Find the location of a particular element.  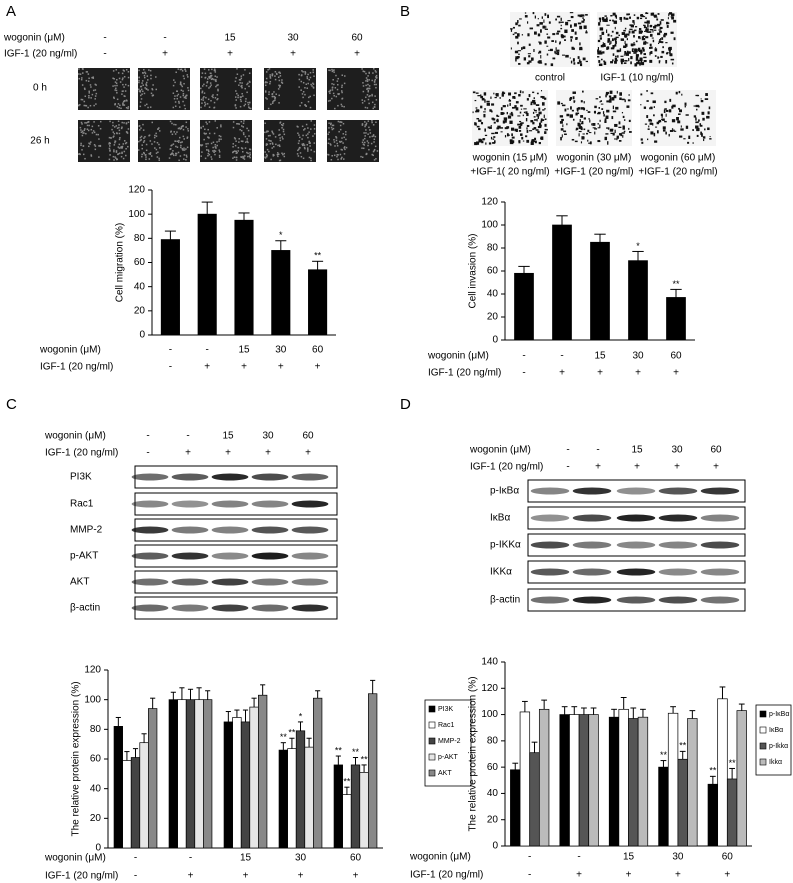

treatment-value: - is located at coordinates (135, 876).